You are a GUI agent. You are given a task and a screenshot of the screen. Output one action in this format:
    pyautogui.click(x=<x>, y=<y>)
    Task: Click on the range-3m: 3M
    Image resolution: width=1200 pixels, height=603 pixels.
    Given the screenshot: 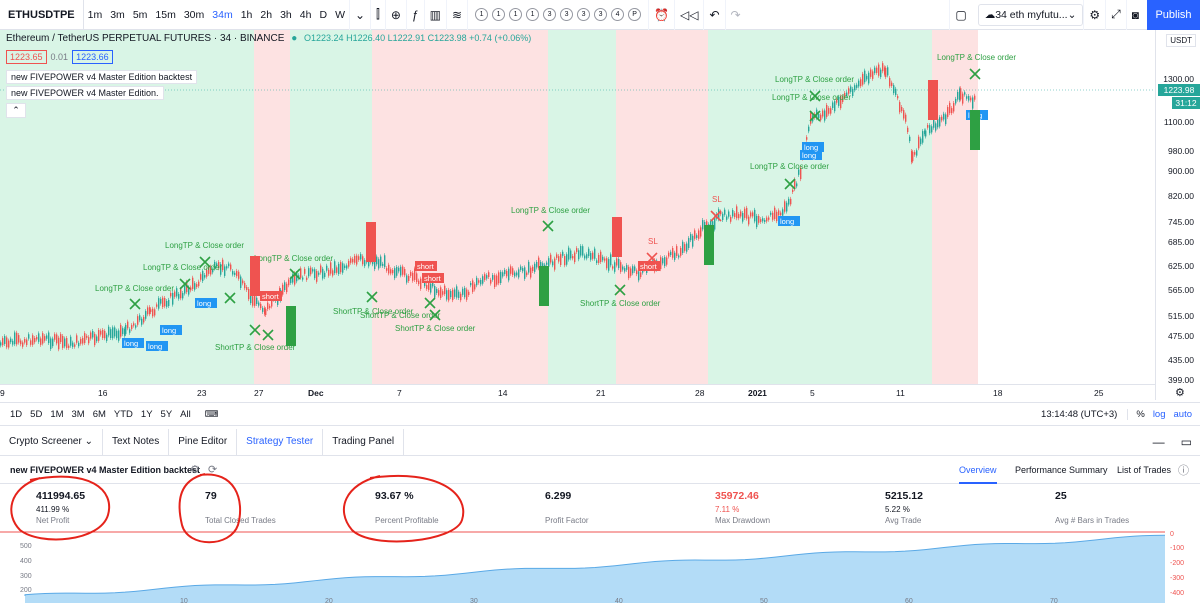 What is the action you would take?
    pyautogui.click(x=78, y=414)
    